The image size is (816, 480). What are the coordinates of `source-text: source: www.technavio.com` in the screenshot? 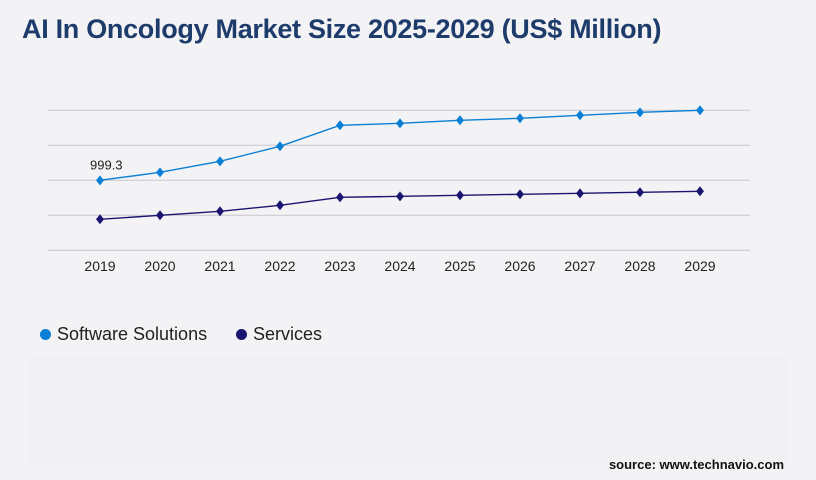 It's located at (696, 464).